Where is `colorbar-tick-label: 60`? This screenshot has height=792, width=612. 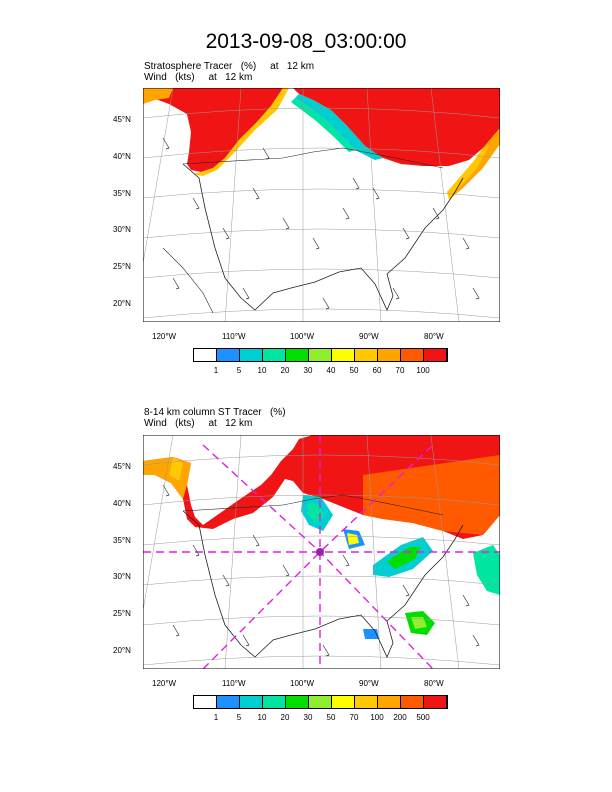 colorbar-tick-label: 60 is located at coordinates (377, 370).